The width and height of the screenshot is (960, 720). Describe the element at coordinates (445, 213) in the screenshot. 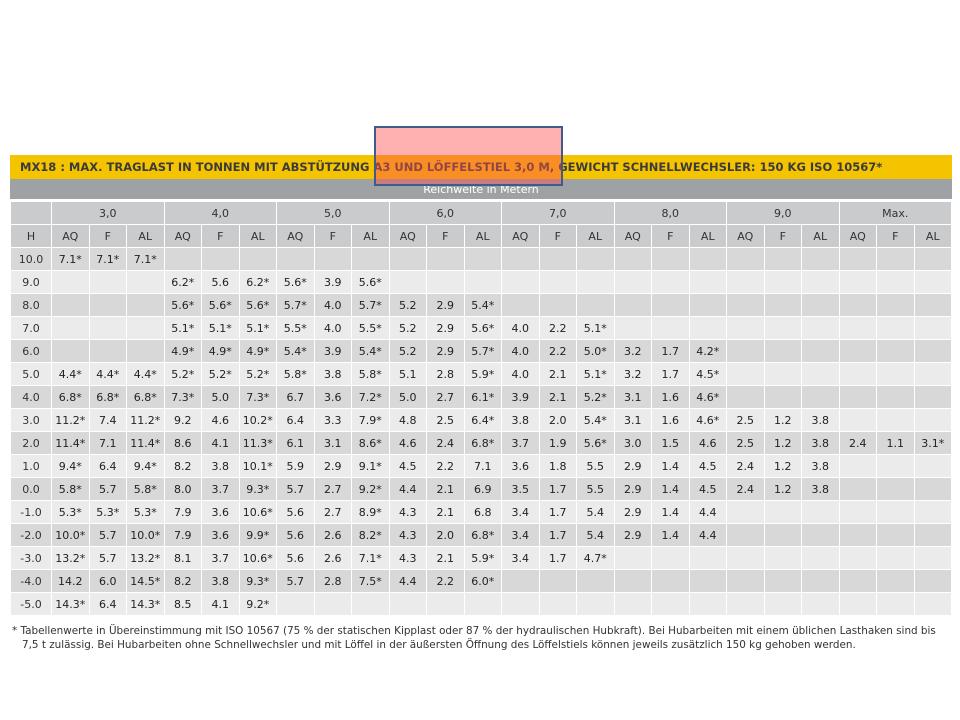

I see `reach-group-header: 6,0` at that location.